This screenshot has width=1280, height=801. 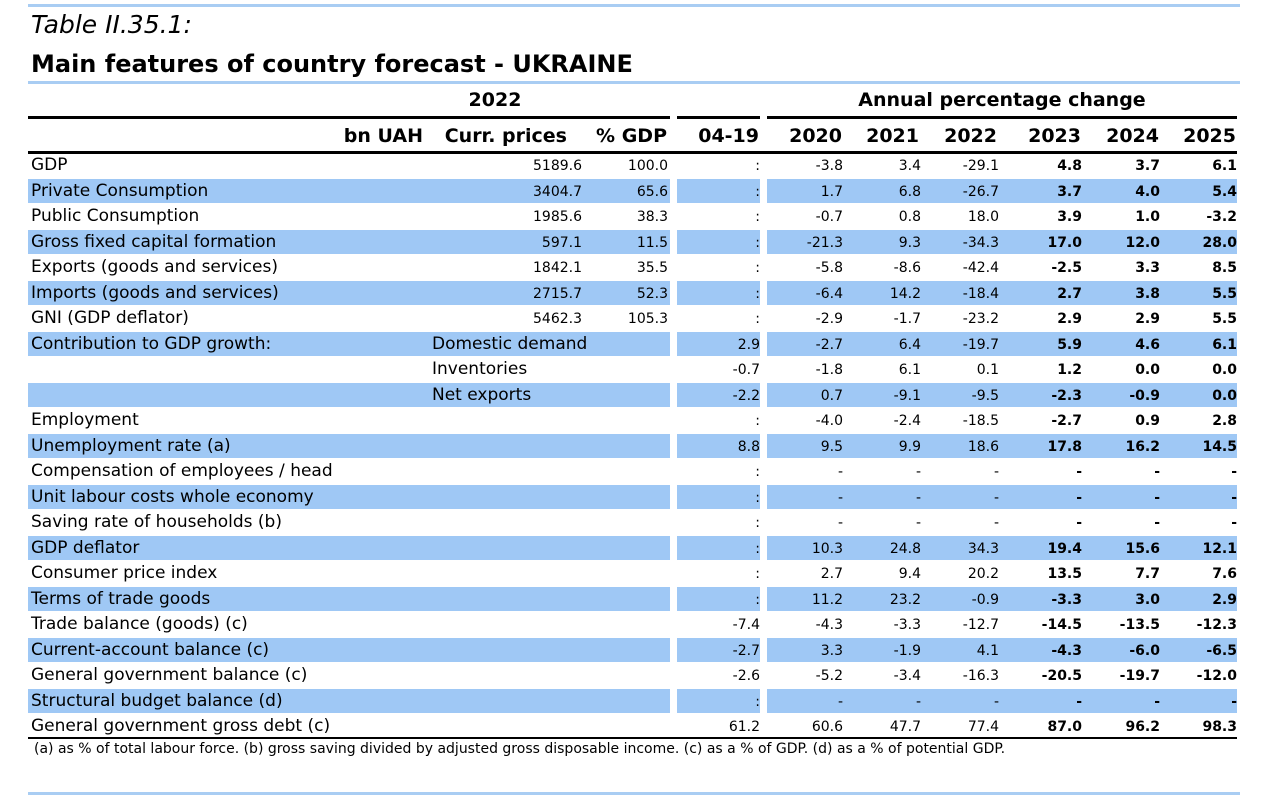 What do you see at coordinates (1224, 370) in the screenshot?
I see `cell: 0.0` at bounding box center [1224, 370].